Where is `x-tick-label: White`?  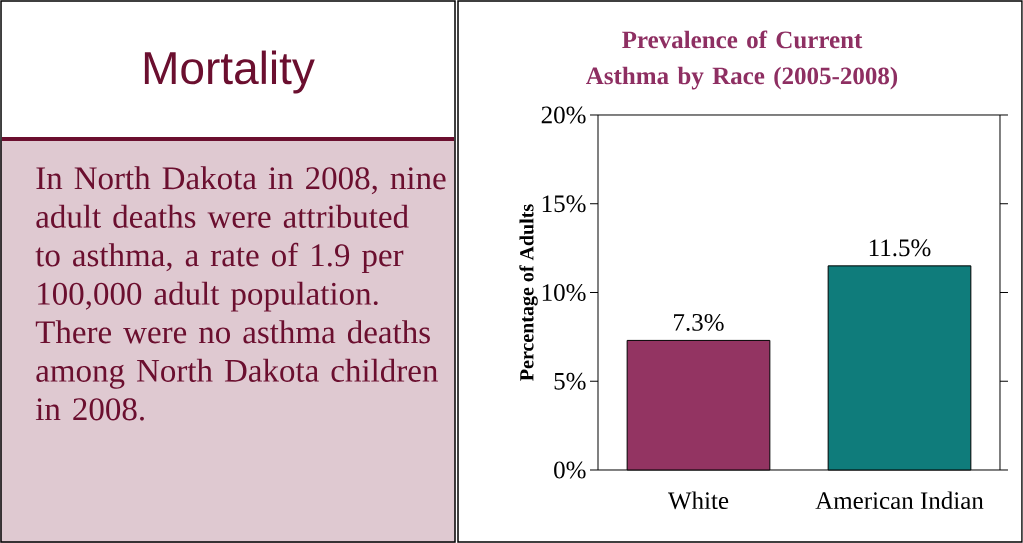 x-tick-label: White is located at coordinates (698, 500).